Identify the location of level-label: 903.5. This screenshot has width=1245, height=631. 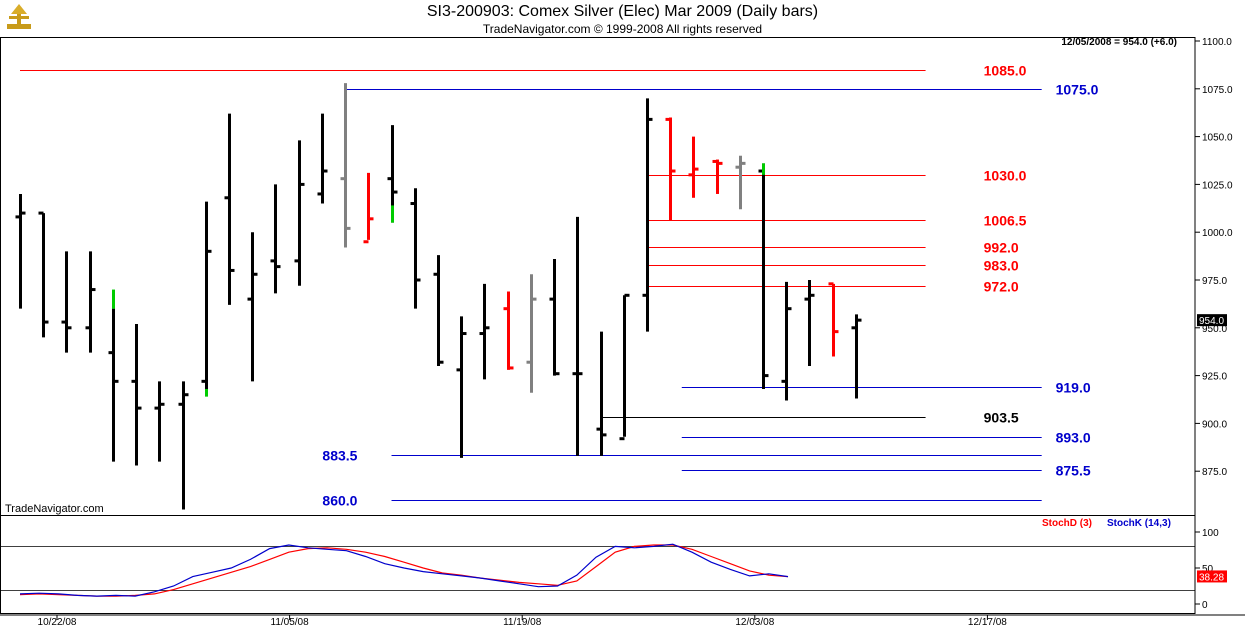
(1001, 418).